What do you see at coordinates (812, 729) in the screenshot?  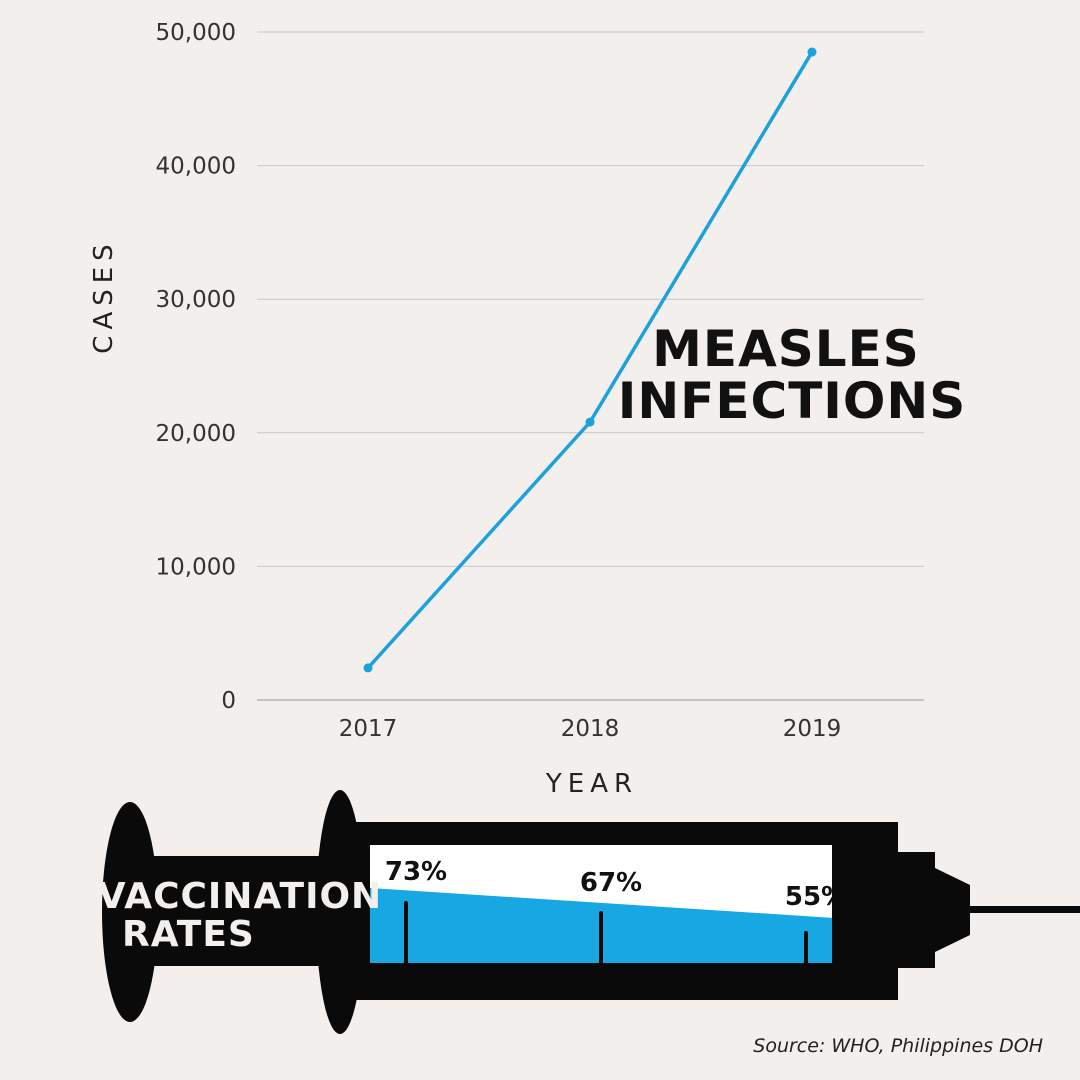 I see `x-tick-label: 2019` at bounding box center [812, 729].